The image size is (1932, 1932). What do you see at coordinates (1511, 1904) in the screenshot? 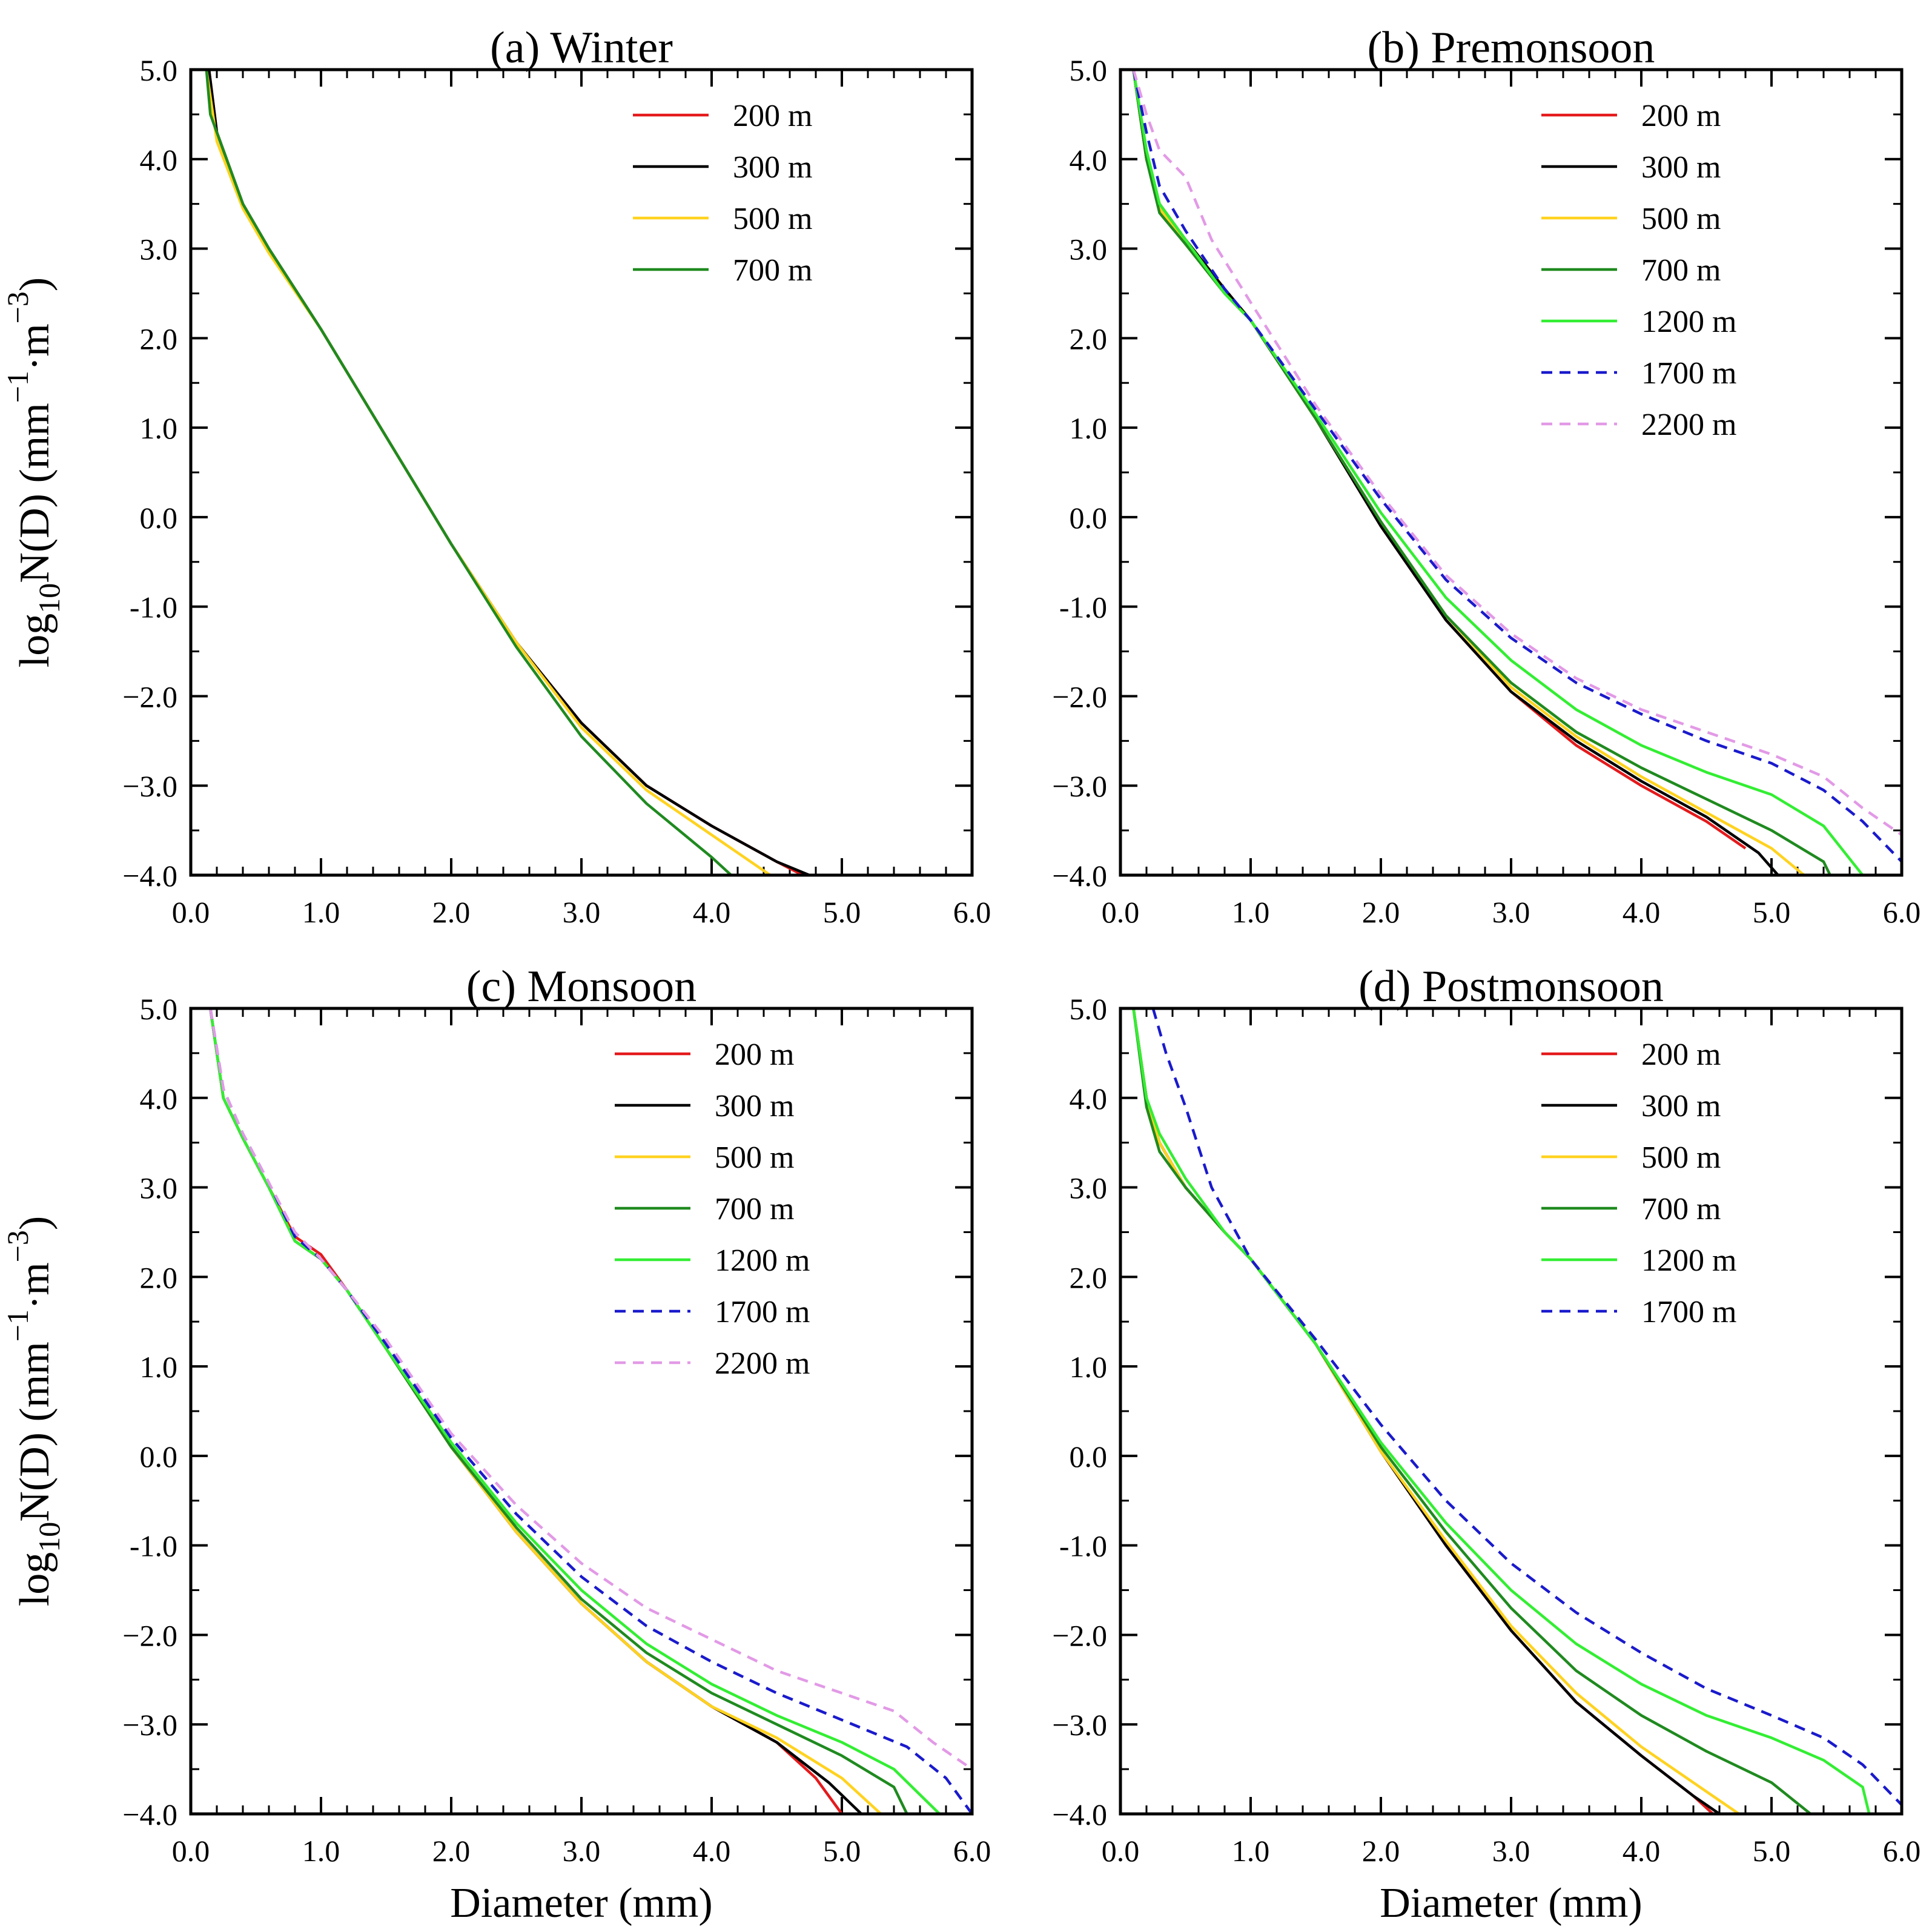
I see `x-axis-title: Diameter (mm)` at bounding box center [1511, 1904].